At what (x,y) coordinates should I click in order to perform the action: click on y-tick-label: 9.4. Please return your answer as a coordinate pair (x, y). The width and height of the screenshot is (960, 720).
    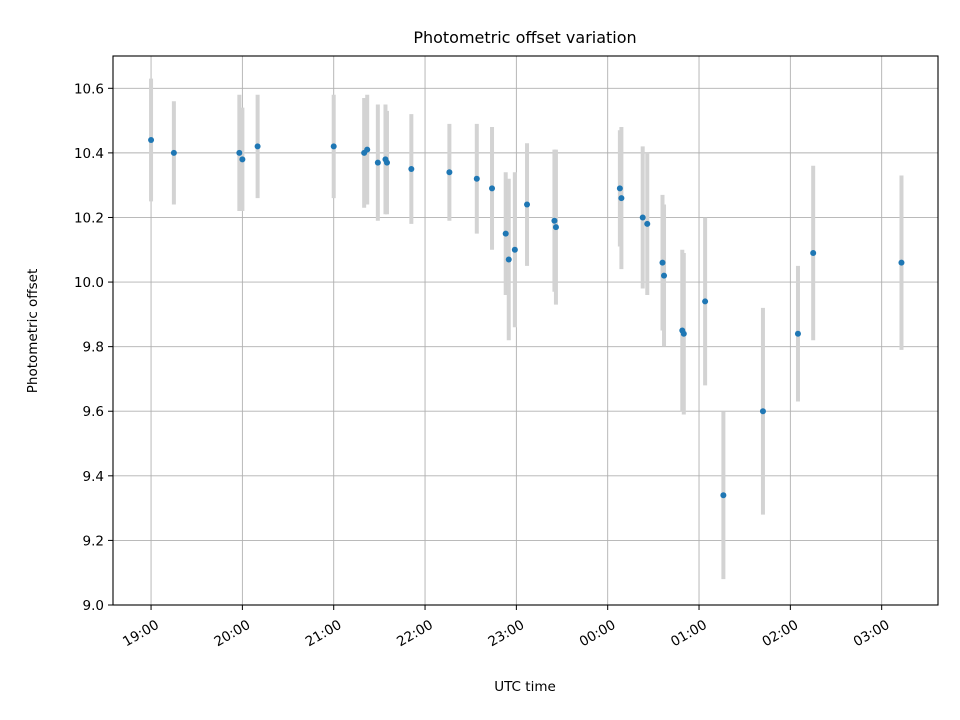
    Looking at the image, I should click on (93, 477).